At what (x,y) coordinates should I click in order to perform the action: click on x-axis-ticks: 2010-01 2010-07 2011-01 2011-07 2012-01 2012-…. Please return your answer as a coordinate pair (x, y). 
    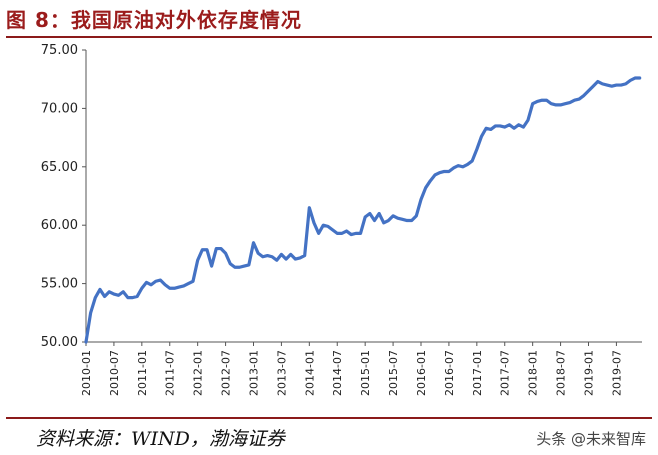
    Looking at the image, I should click on (351, 369).